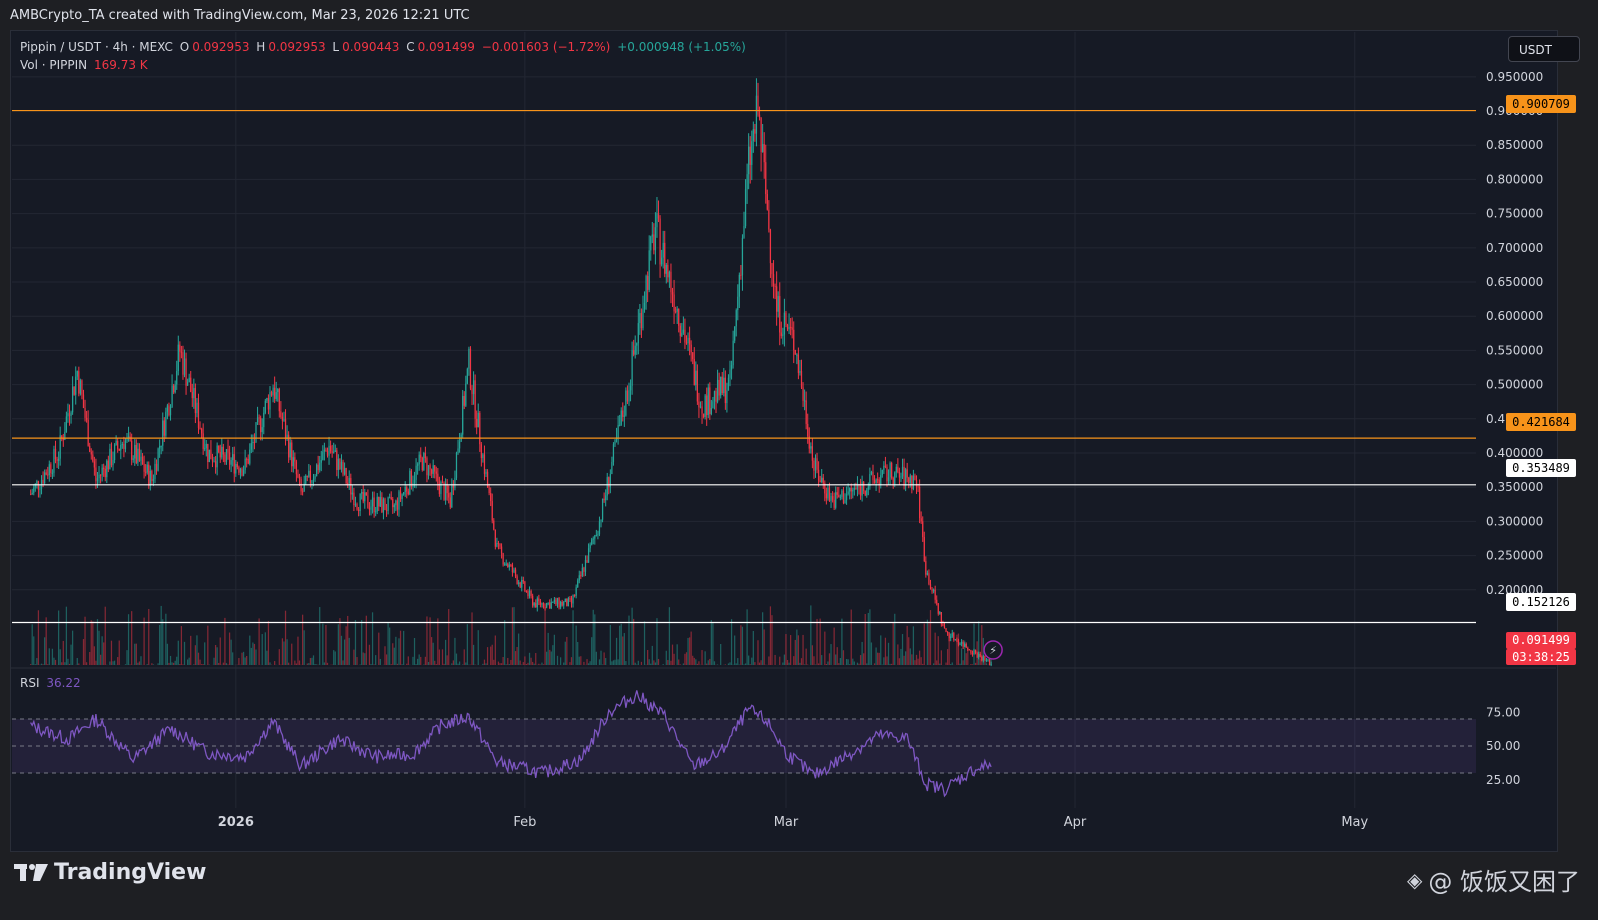 Image resolution: width=1598 pixels, height=920 pixels. I want to click on currency-selector: USDT, so click(1544, 49).